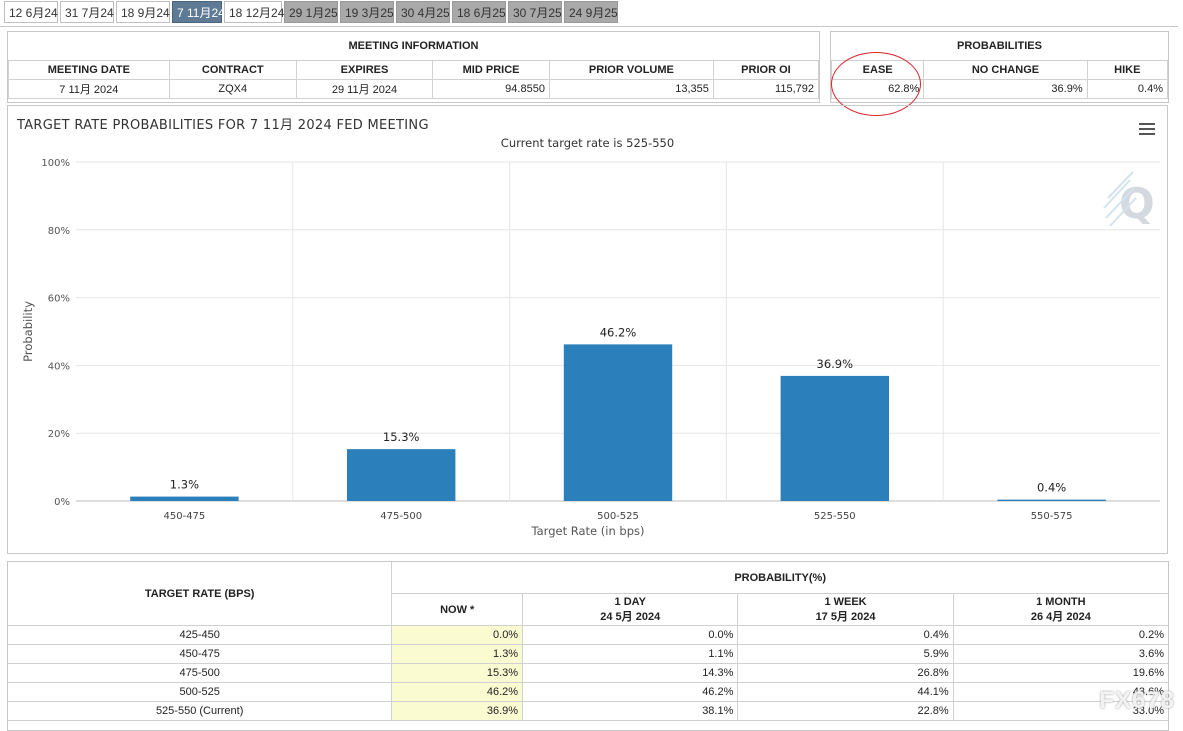 The height and width of the screenshot is (731, 1183). What do you see at coordinates (1127, 89) in the screenshot?
I see `probabilities-value: 0.4%` at bounding box center [1127, 89].